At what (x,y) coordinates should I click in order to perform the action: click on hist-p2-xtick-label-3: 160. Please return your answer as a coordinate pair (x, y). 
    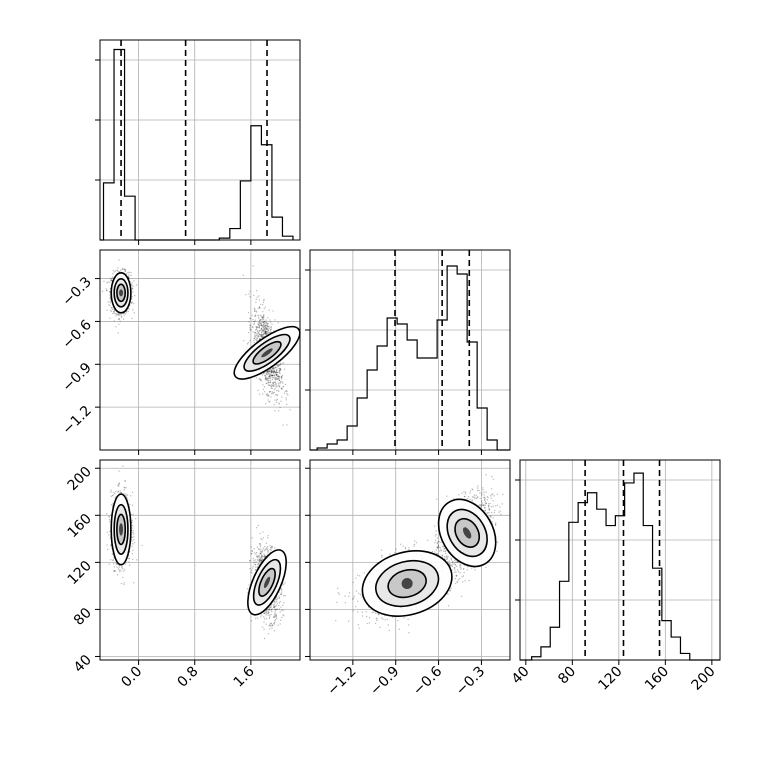
    Looking at the image, I should click on (657, 679).